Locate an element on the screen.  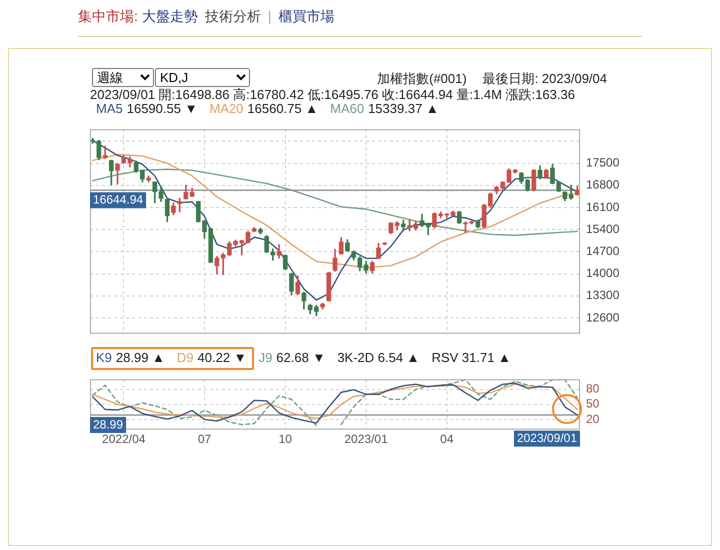
text: 最後日期: 2023/09/04 is located at coordinates (544, 78).